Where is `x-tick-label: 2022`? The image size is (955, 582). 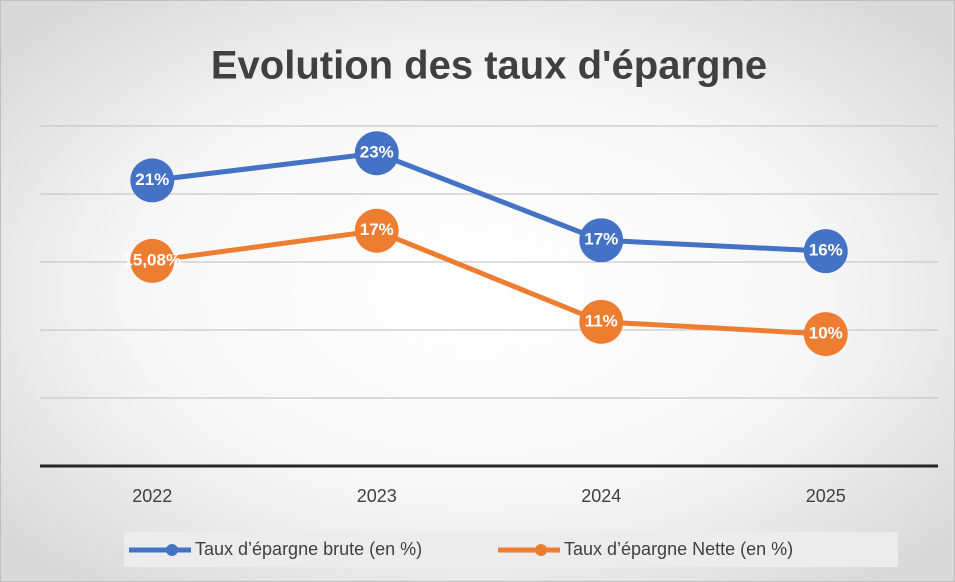 x-tick-label: 2022 is located at coordinates (152, 496).